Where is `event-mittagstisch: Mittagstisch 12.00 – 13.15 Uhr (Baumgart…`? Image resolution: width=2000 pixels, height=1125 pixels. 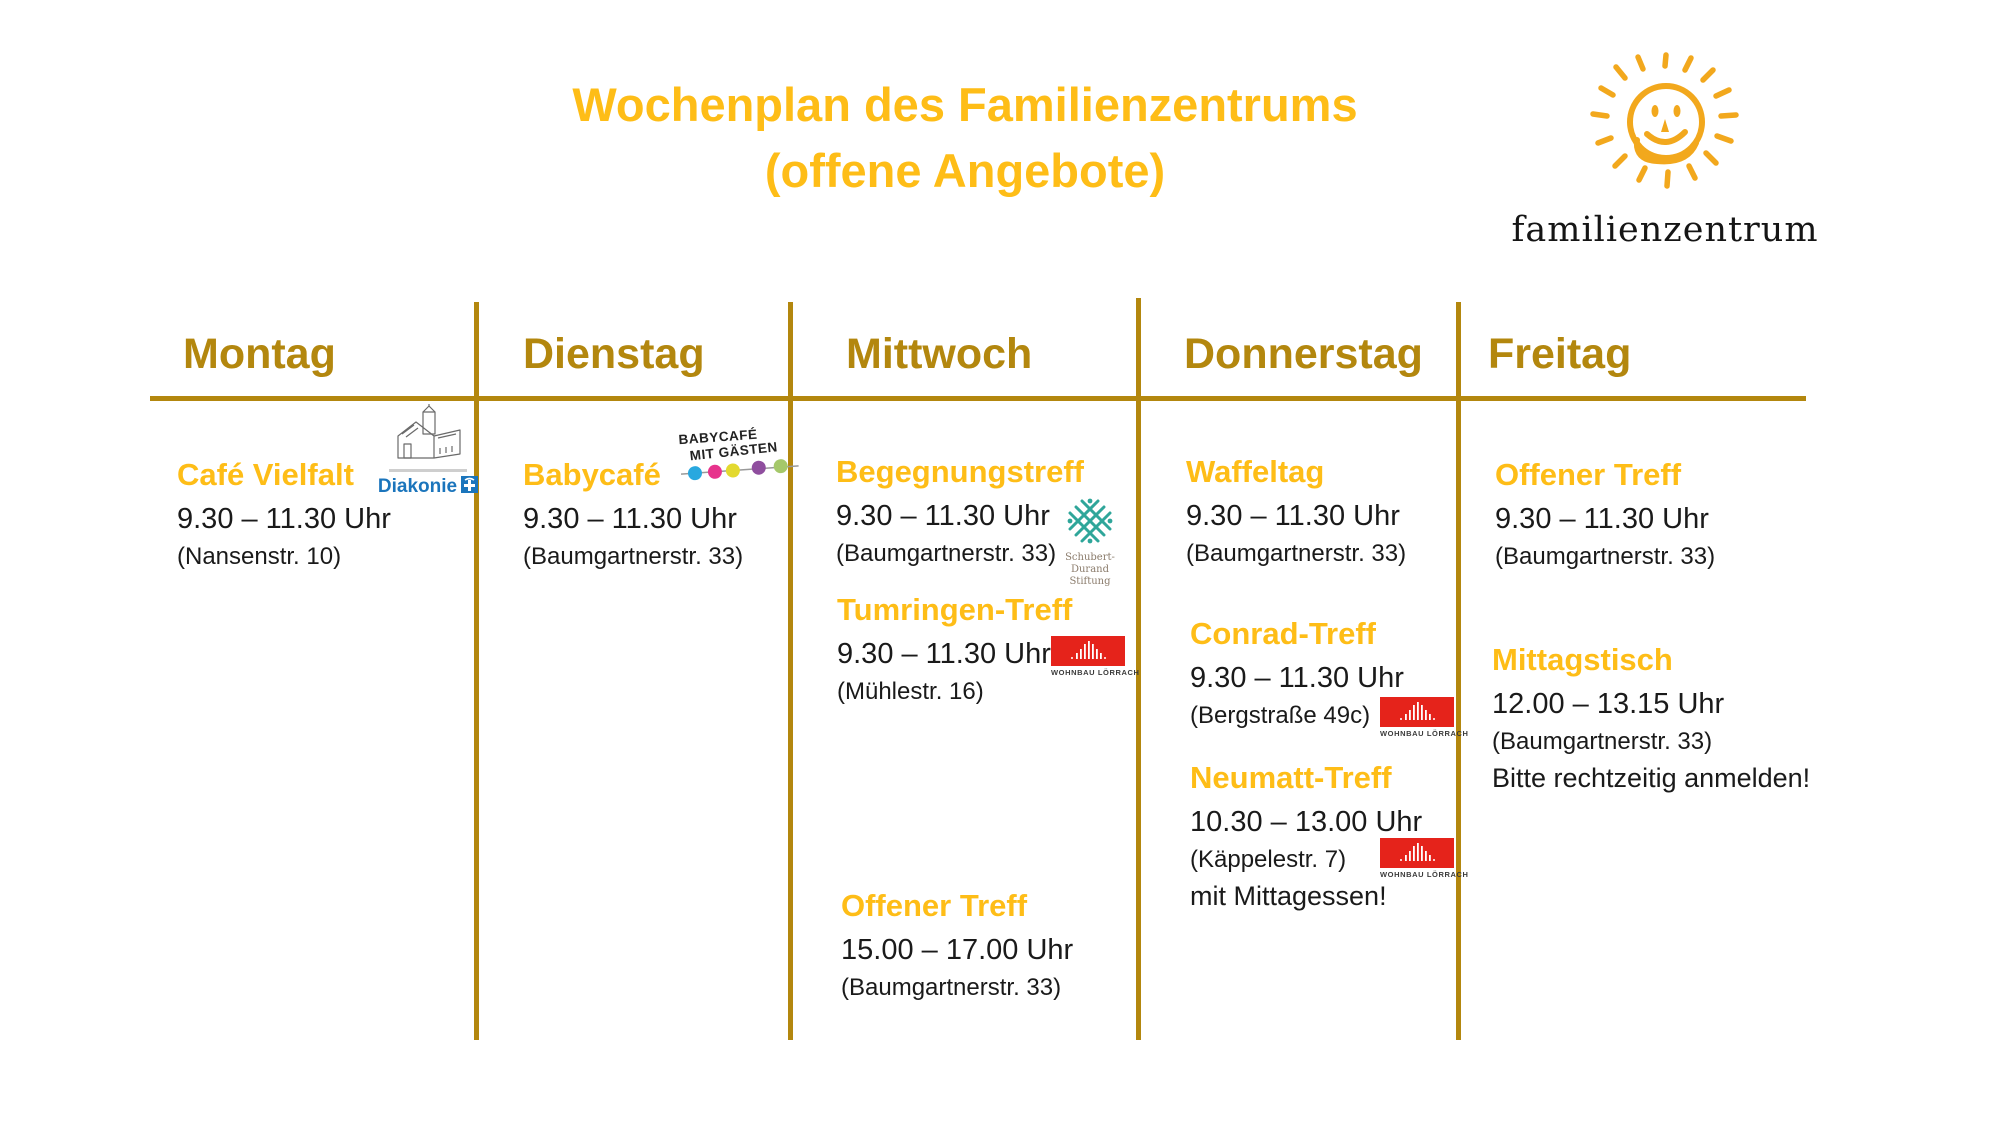 event-mittagstisch: Mittagstisch 12.00 – 13.15 Uhr (Baumgart… is located at coordinates (1651, 719).